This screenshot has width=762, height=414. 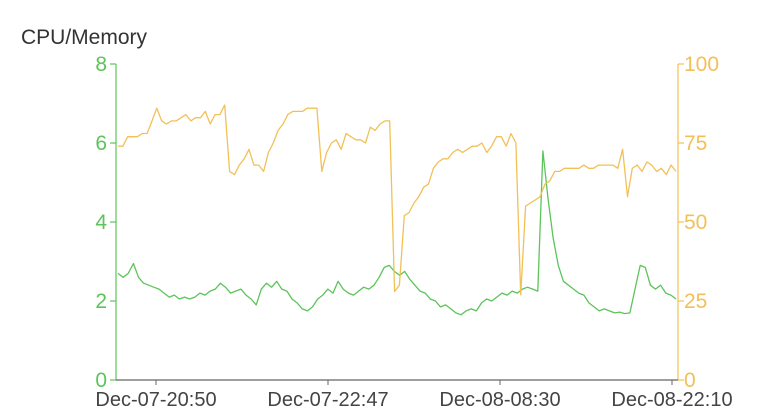 What do you see at coordinates (695, 143) in the screenshot?
I see `y-right-tick-label: 75` at bounding box center [695, 143].